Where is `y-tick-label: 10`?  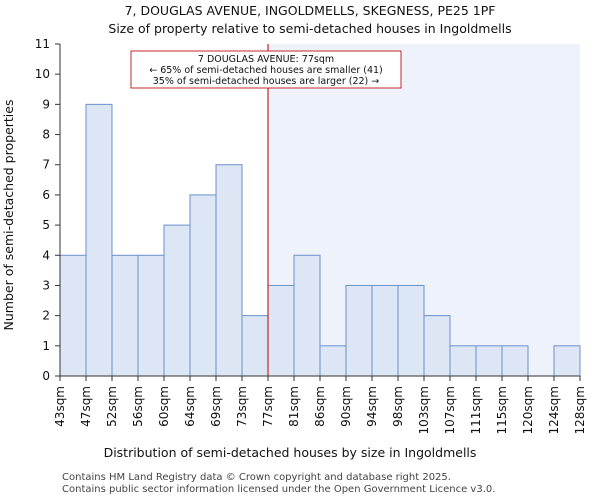 y-tick-label: 10 is located at coordinates (42, 74).